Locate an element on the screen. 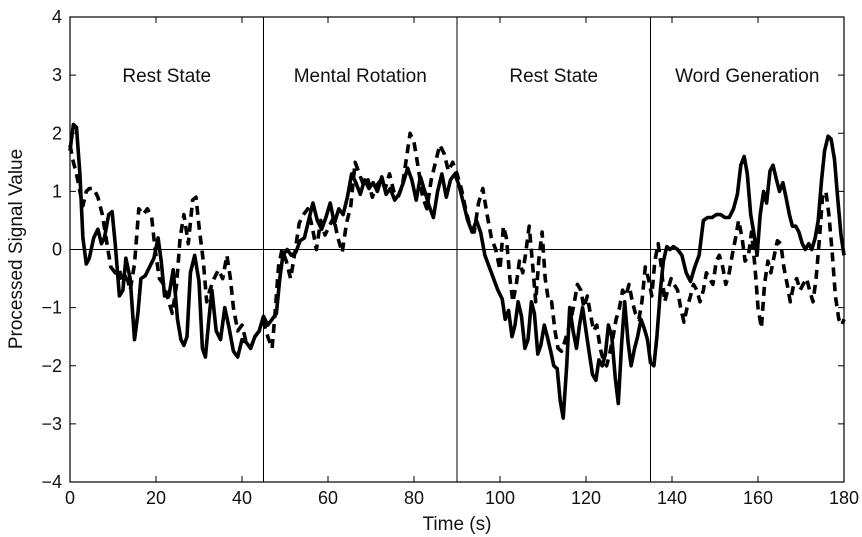 This screenshot has height=537, width=862. block-label: Word Generation is located at coordinates (747, 76).